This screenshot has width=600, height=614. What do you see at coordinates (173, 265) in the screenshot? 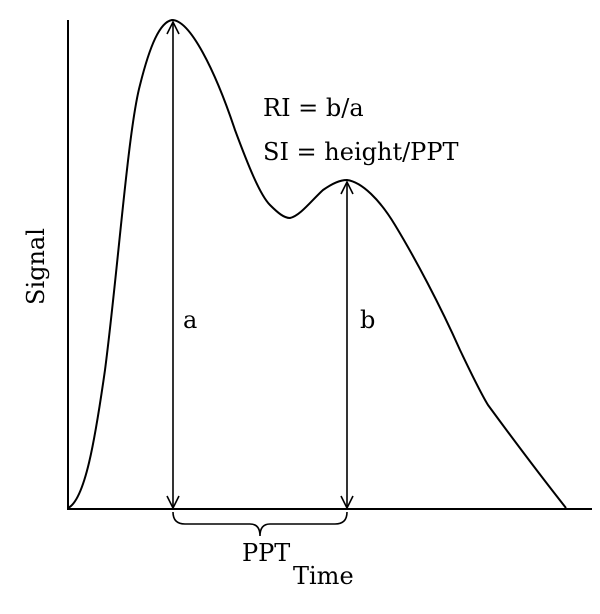
I see `arrow-a` at bounding box center [173, 265].